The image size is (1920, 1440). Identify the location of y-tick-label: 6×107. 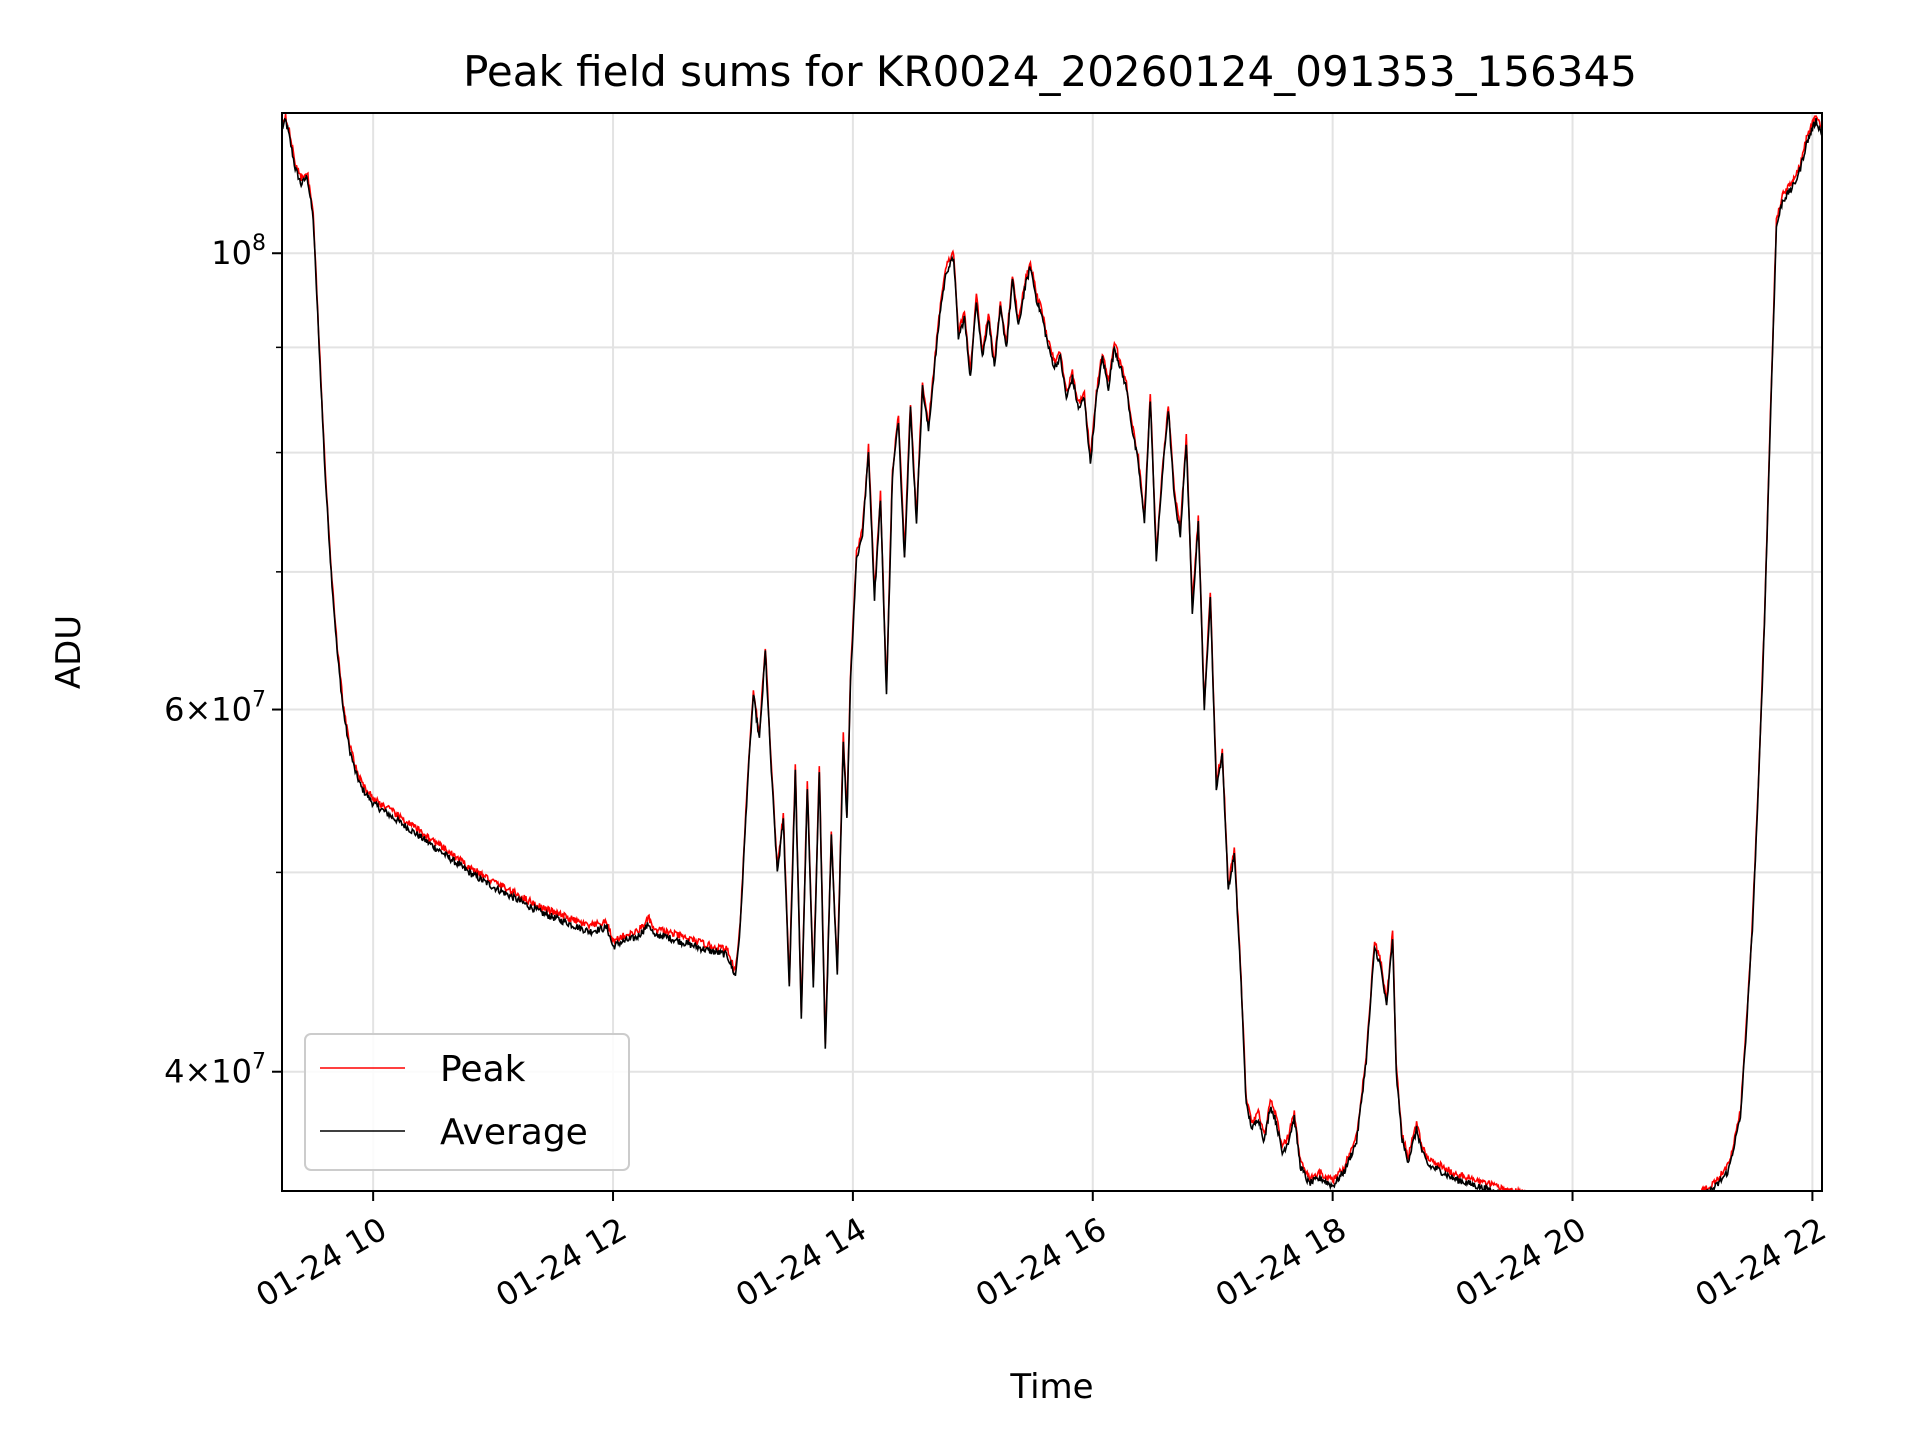
(215, 708).